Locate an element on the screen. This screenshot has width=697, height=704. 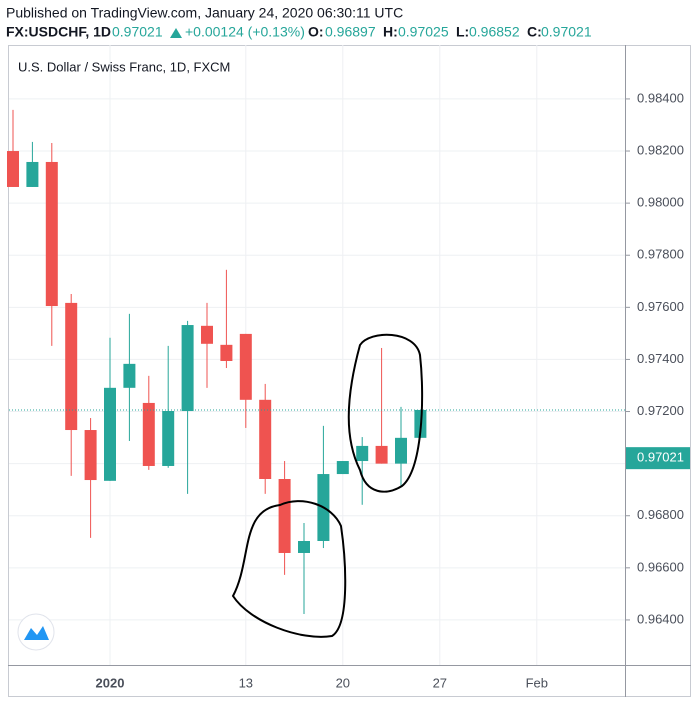
low-label: L: is located at coordinates (462, 32).